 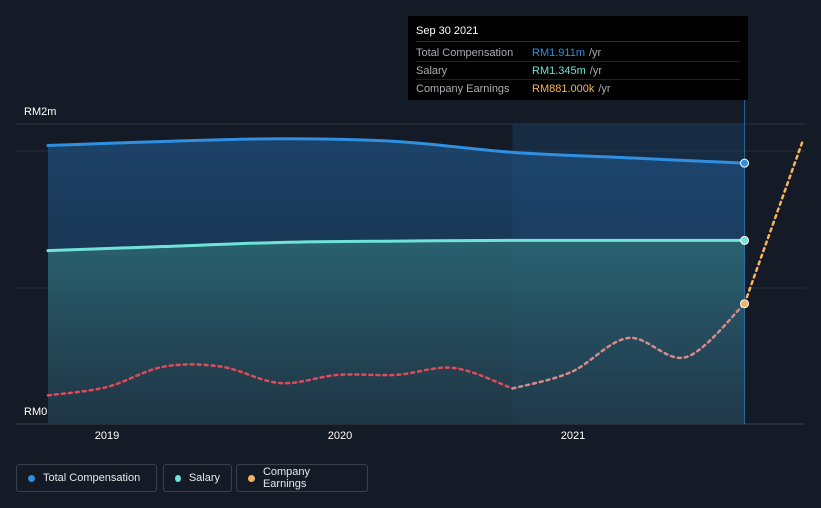 What do you see at coordinates (396, 245) in the screenshot?
I see `salary-line` at bounding box center [396, 245].